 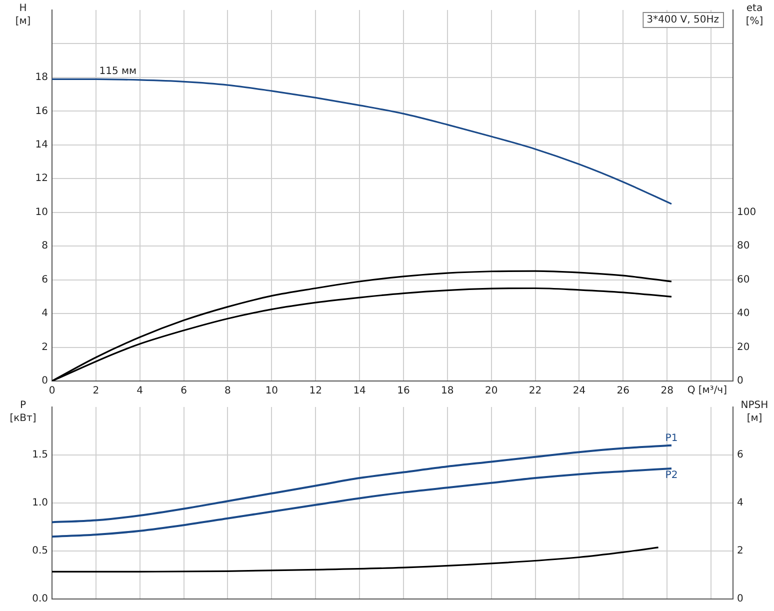 I want to click on y2-tick-label: 40, so click(x=743, y=314).